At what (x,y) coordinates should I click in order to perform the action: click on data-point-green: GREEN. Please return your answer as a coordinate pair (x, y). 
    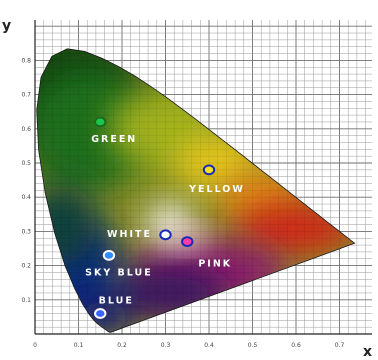
    Looking at the image, I should click on (114, 130).